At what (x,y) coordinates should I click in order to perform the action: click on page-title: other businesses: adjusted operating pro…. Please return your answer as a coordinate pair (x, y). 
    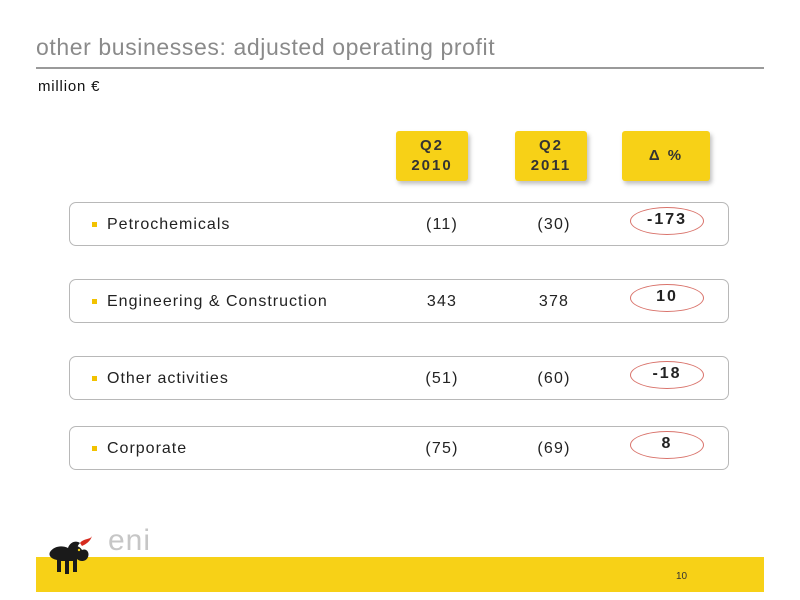
    Looking at the image, I should click on (266, 47).